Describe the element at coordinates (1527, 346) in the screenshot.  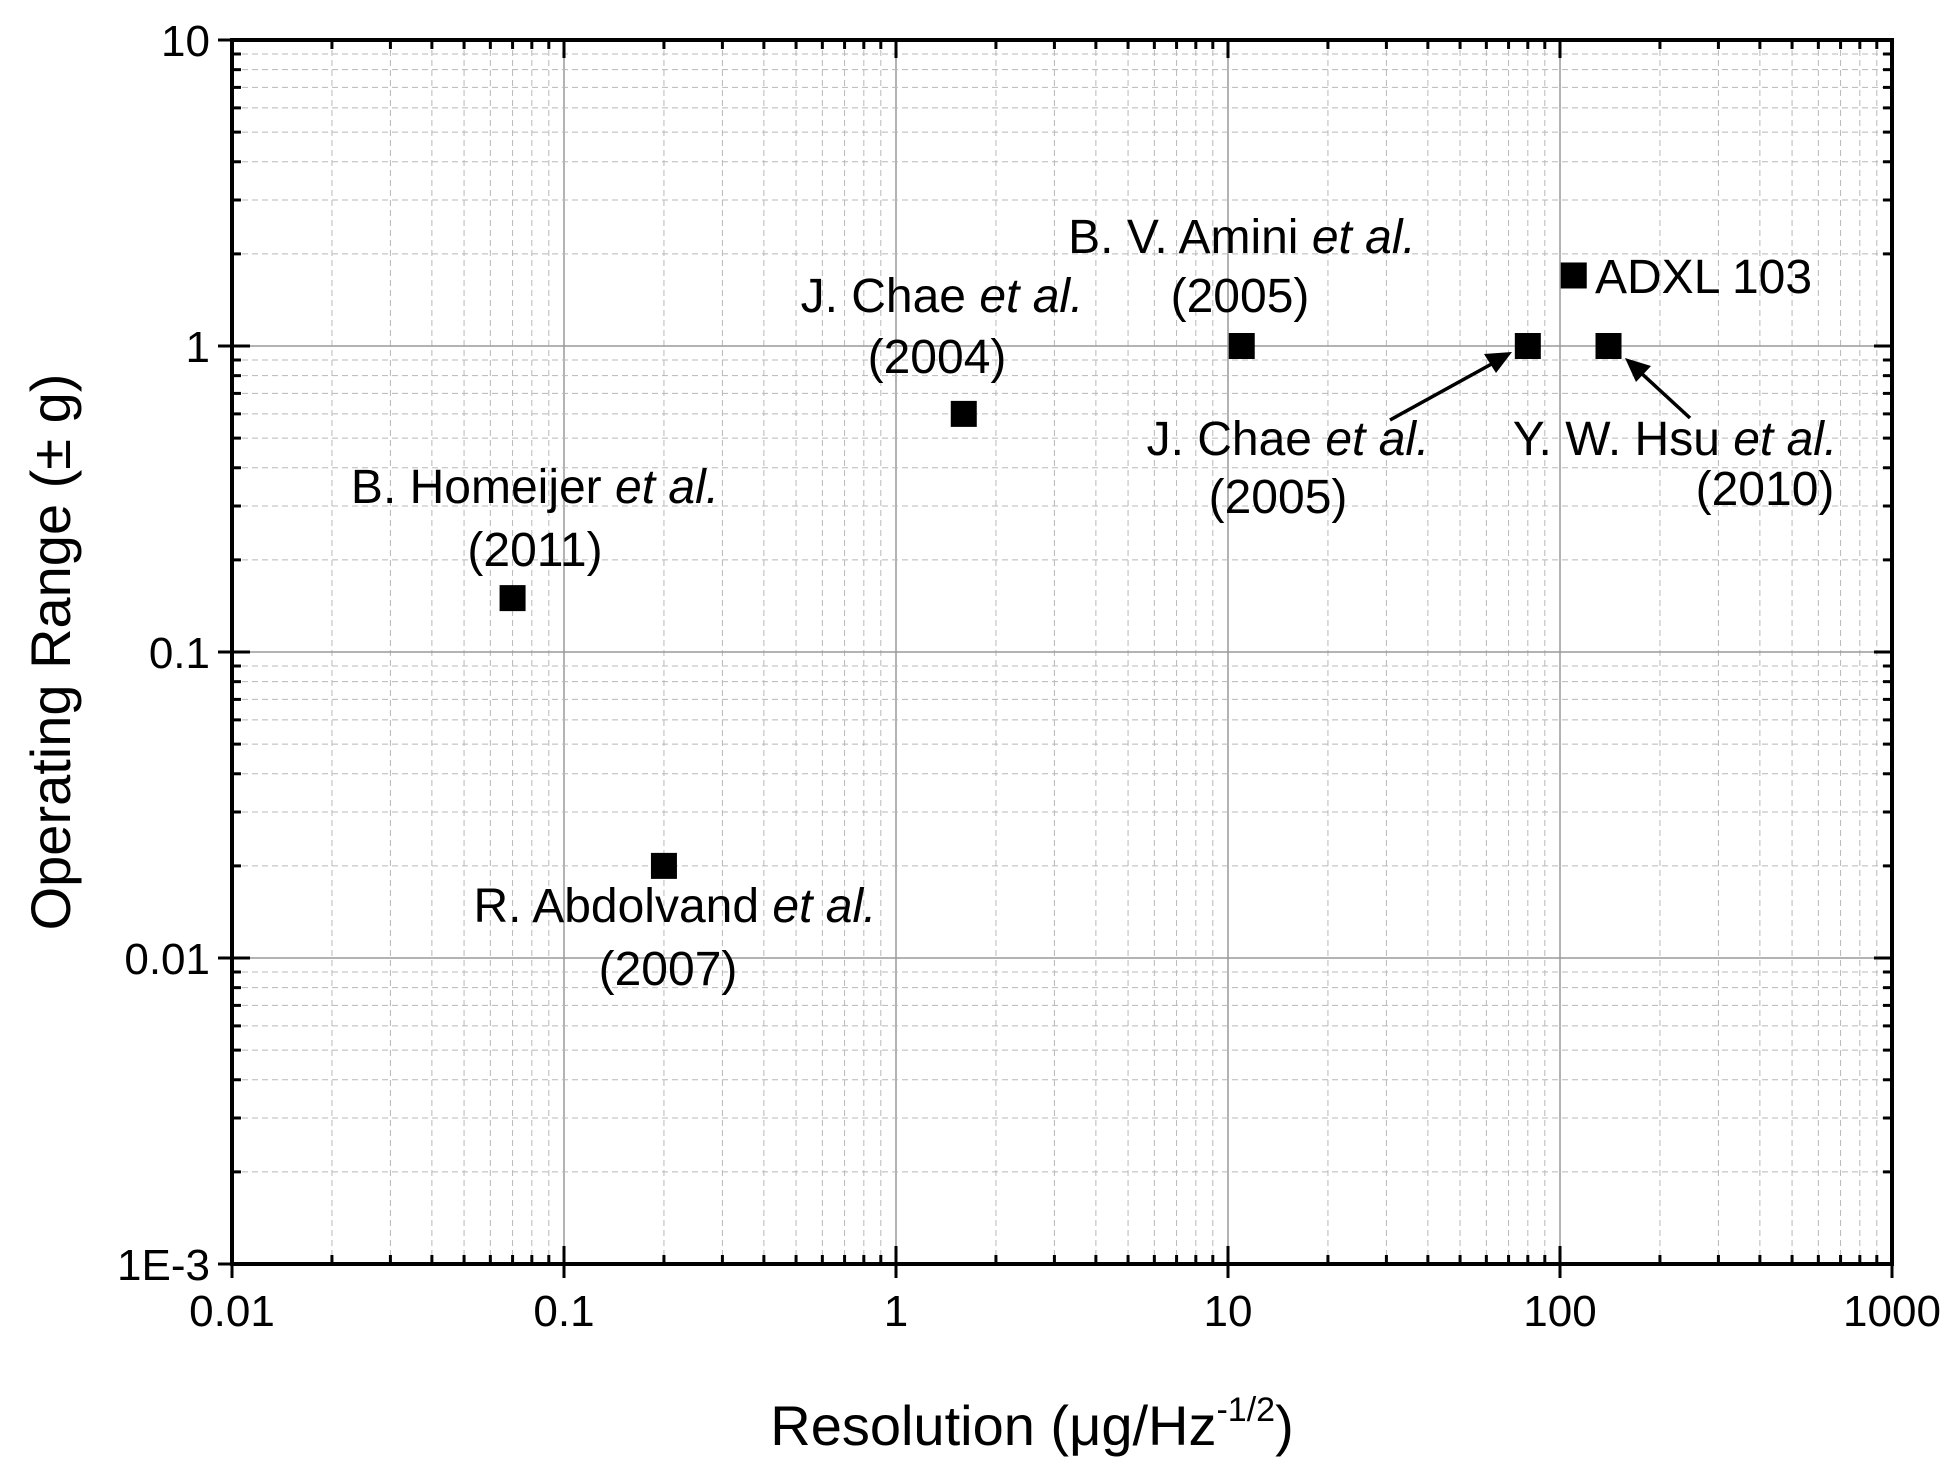
I see `data-point-chae2005` at that location.